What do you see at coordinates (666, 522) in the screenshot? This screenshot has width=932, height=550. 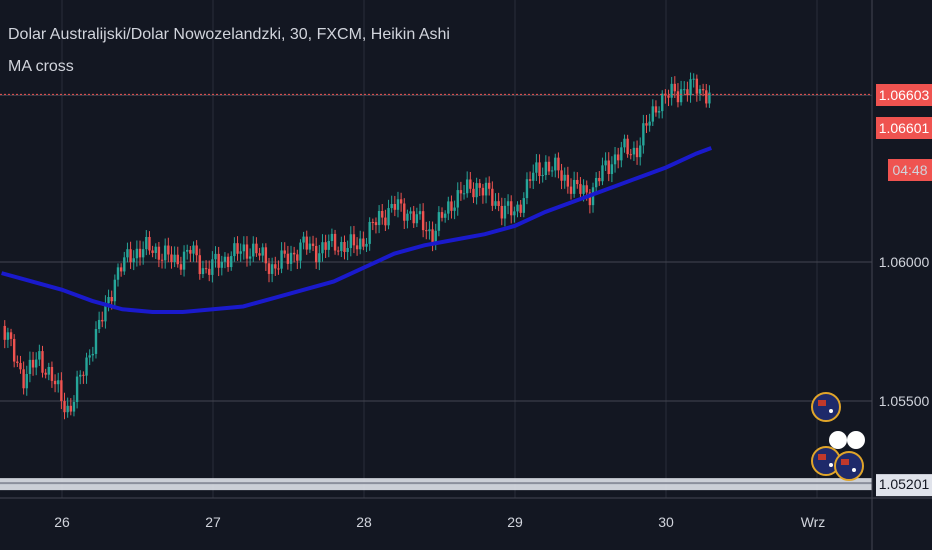 I see `xtick-label: 30` at bounding box center [666, 522].